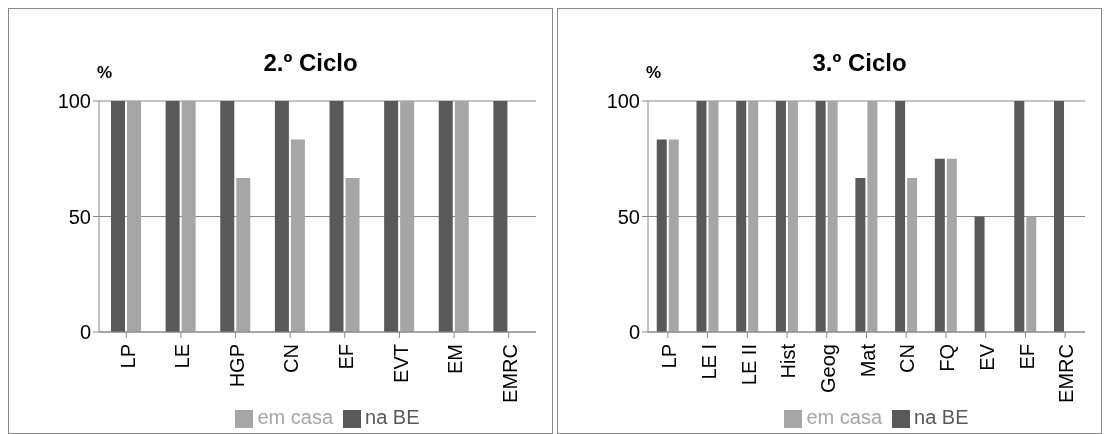 This screenshot has height=434, width=1118. I want to click on x-tick-label: LE, so click(182, 356).